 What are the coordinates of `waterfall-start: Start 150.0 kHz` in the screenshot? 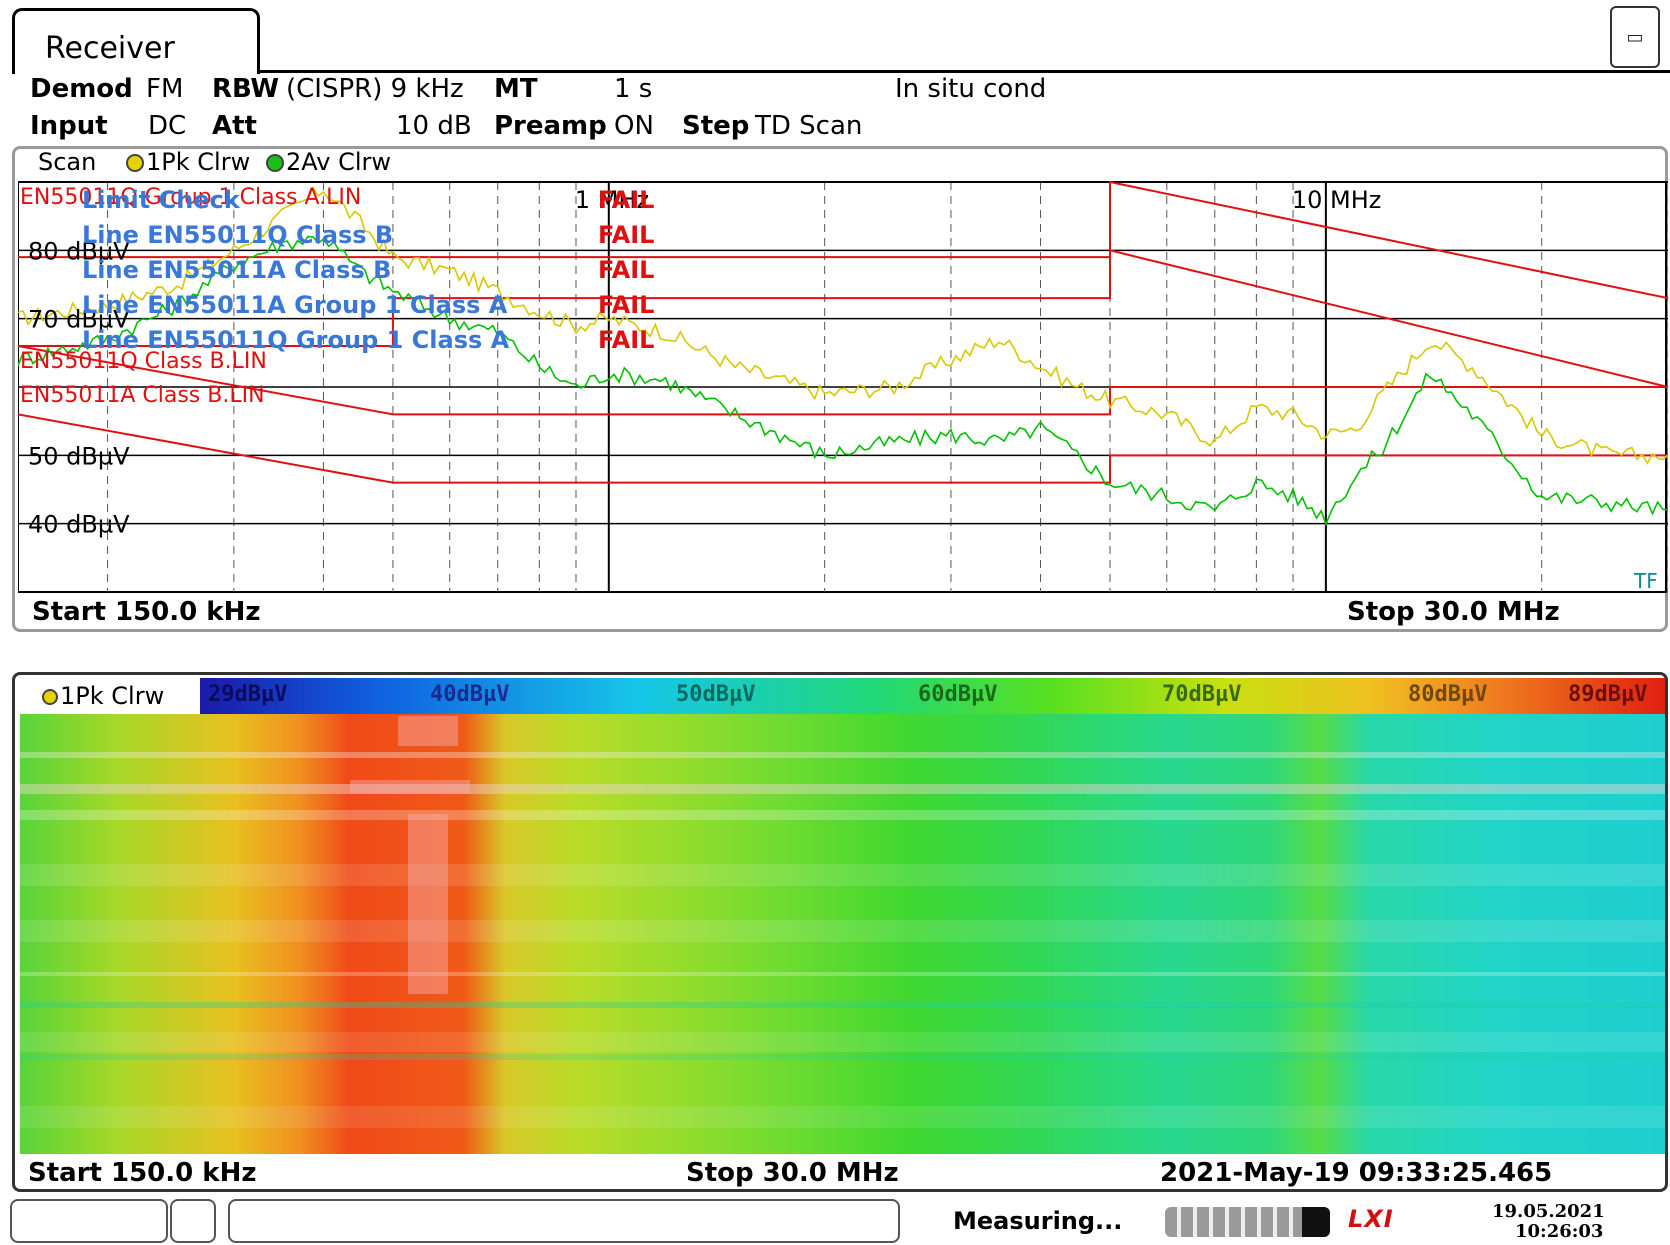 It's located at (142, 1173).